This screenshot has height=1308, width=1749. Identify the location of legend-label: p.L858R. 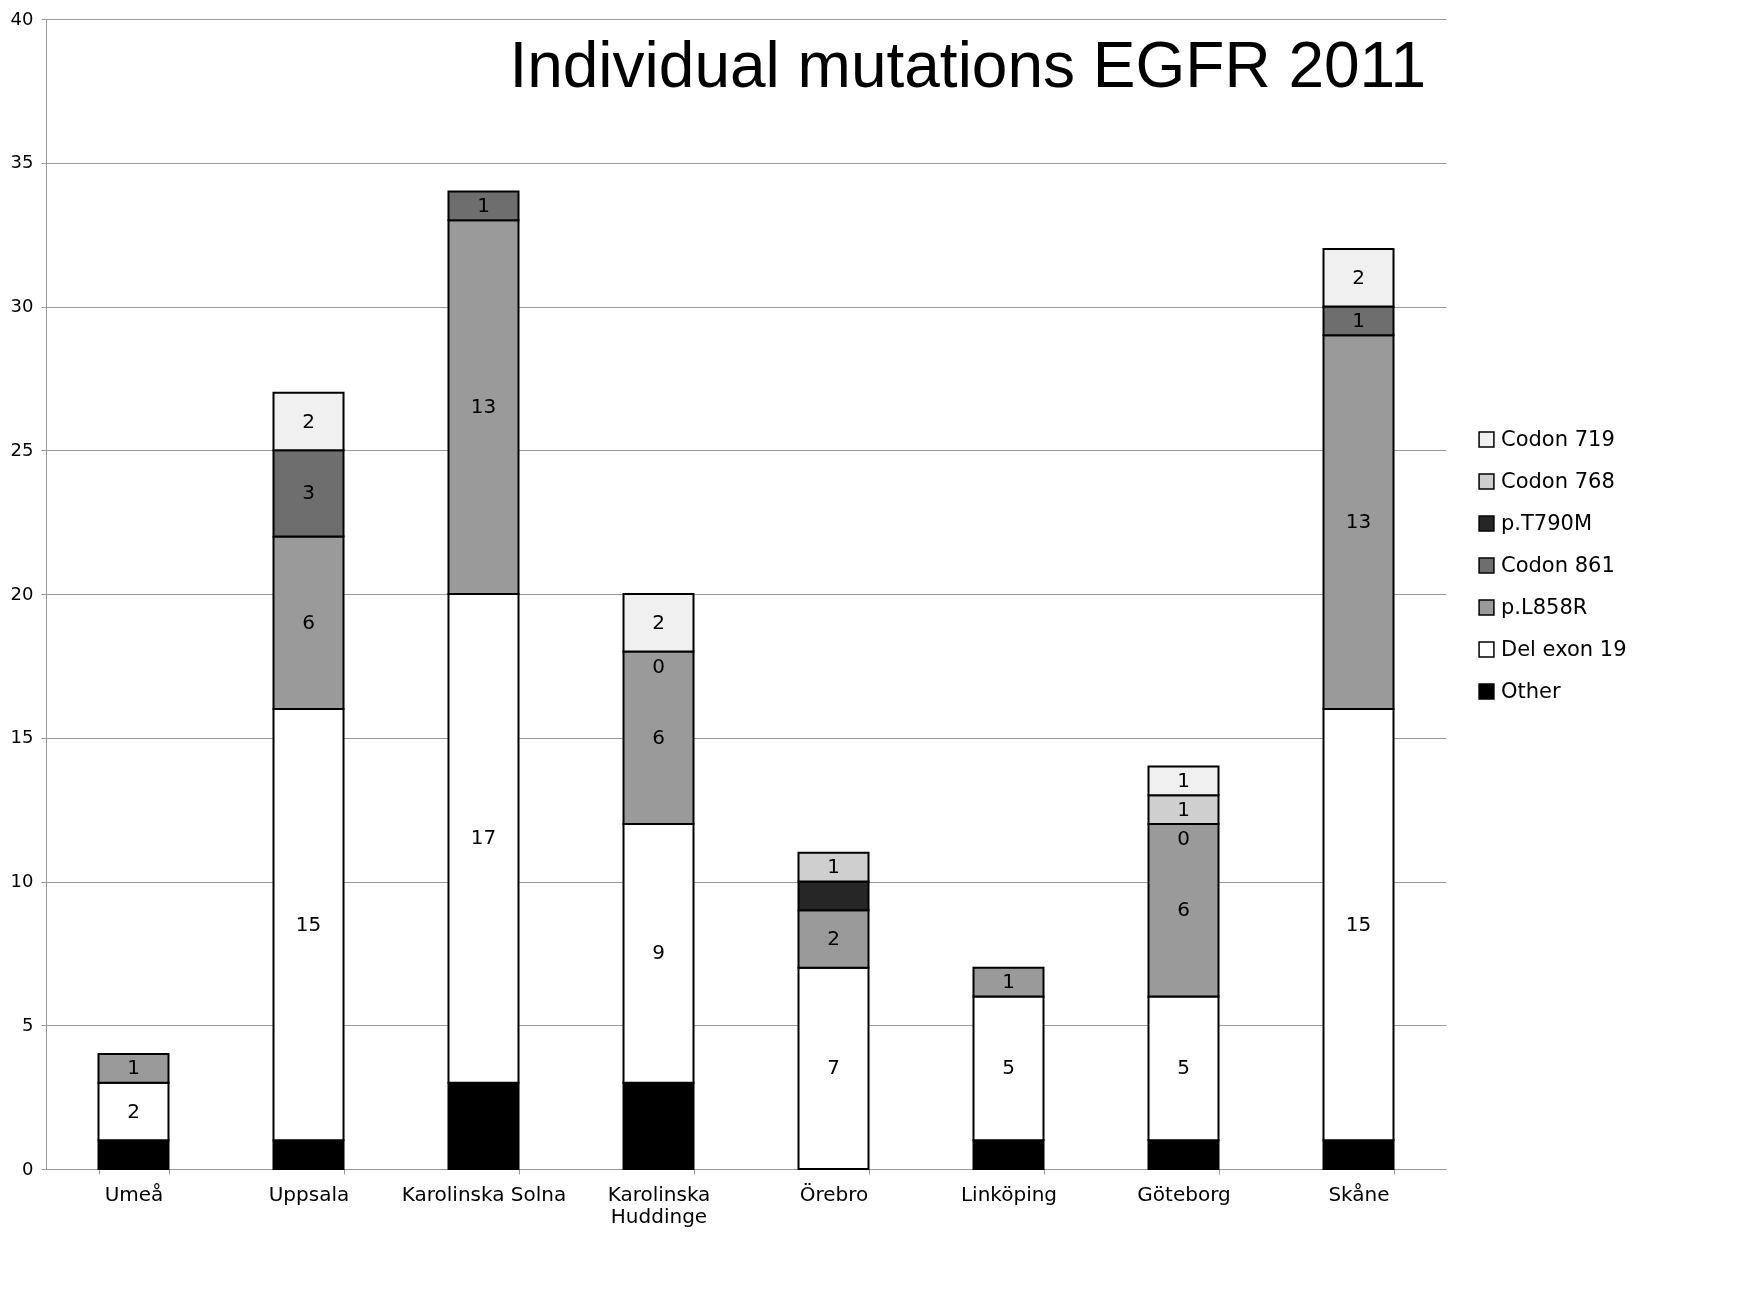
(1544, 606).